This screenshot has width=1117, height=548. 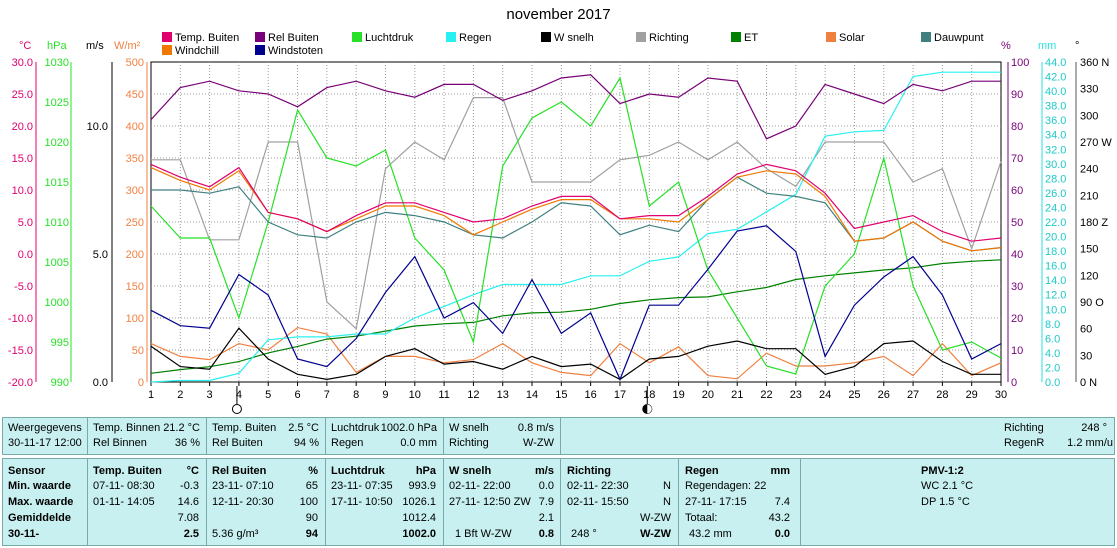 I want to click on stats-row-avg: Gemiddelde, so click(x=39, y=518).